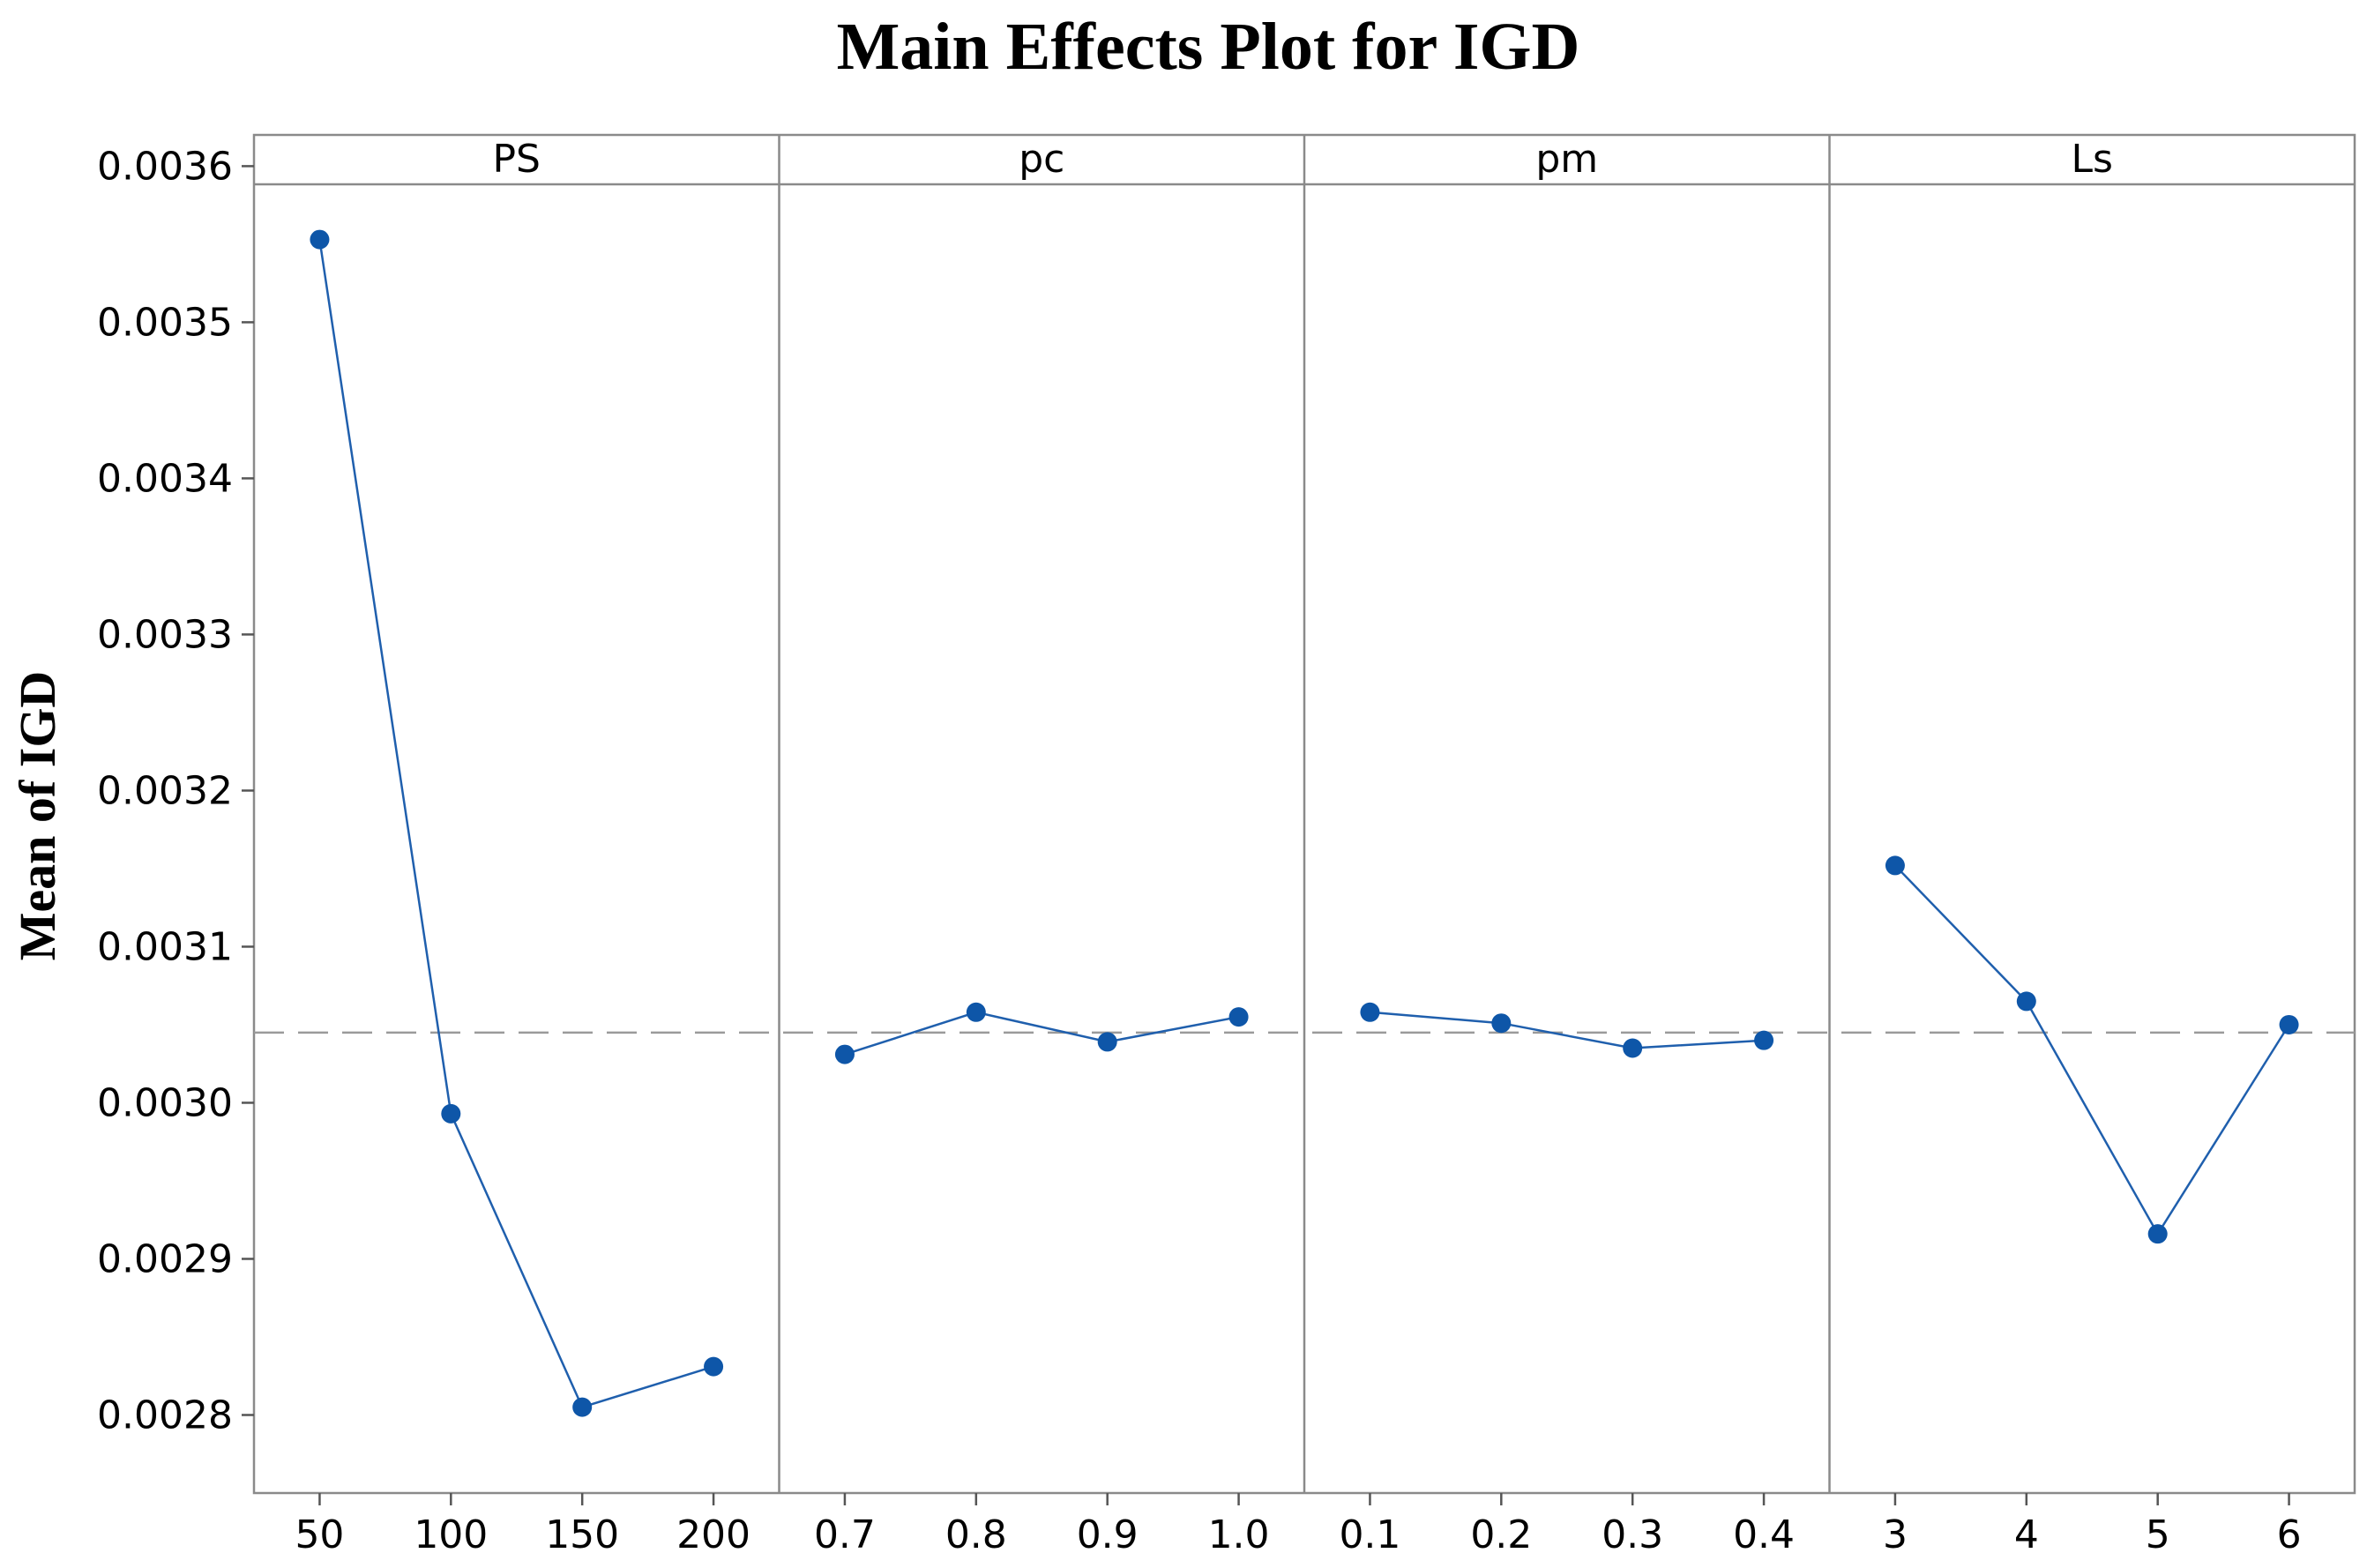  What do you see at coordinates (165, 790) in the screenshot?
I see `y-tick-label: 0.0032` at bounding box center [165, 790].